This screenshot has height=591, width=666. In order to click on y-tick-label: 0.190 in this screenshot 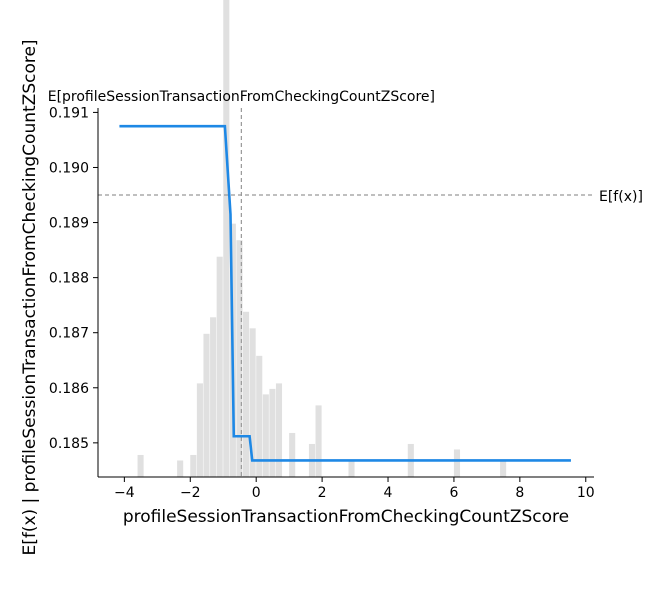, I will do `click(69, 168)`.